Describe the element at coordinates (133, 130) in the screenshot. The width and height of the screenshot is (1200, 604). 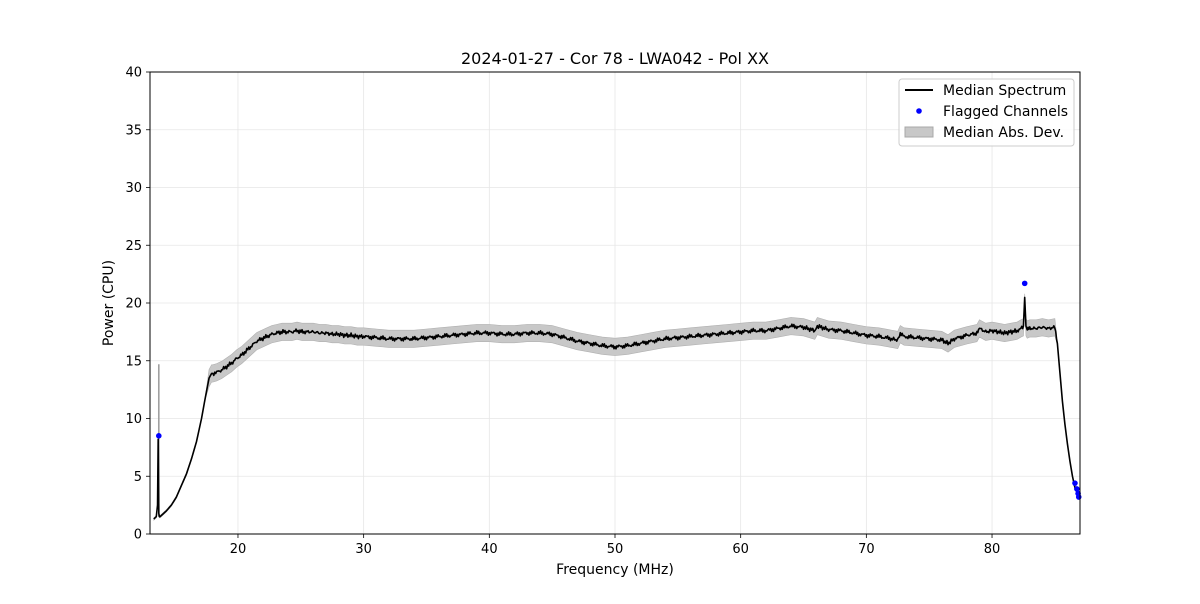
I see `y-tick-label: 35` at that location.